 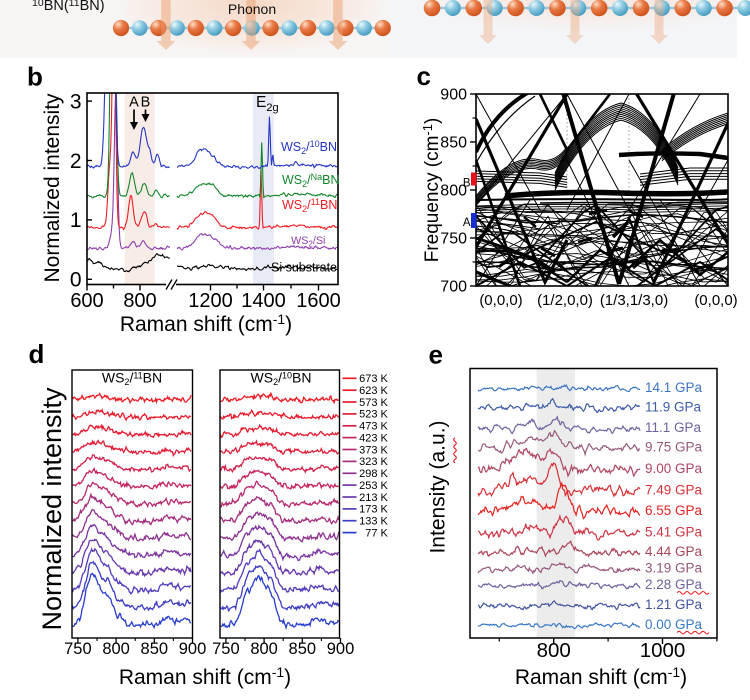 What do you see at coordinates (431, 190) in the screenshot?
I see `svg-text: Frequency (cm-1)` at bounding box center [431, 190].